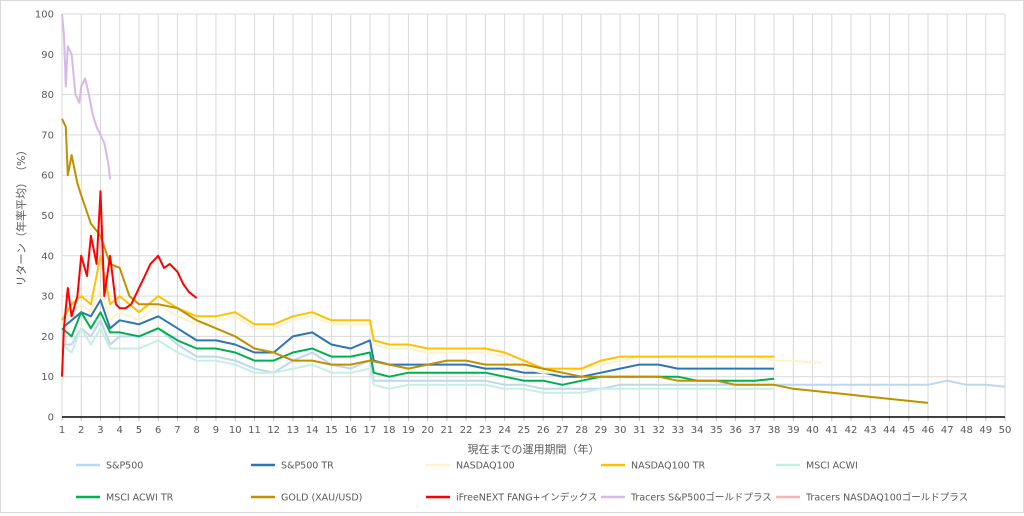  What do you see at coordinates (312, 430) in the screenshot?
I see `x-tick-label: 14` at bounding box center [312, 430].